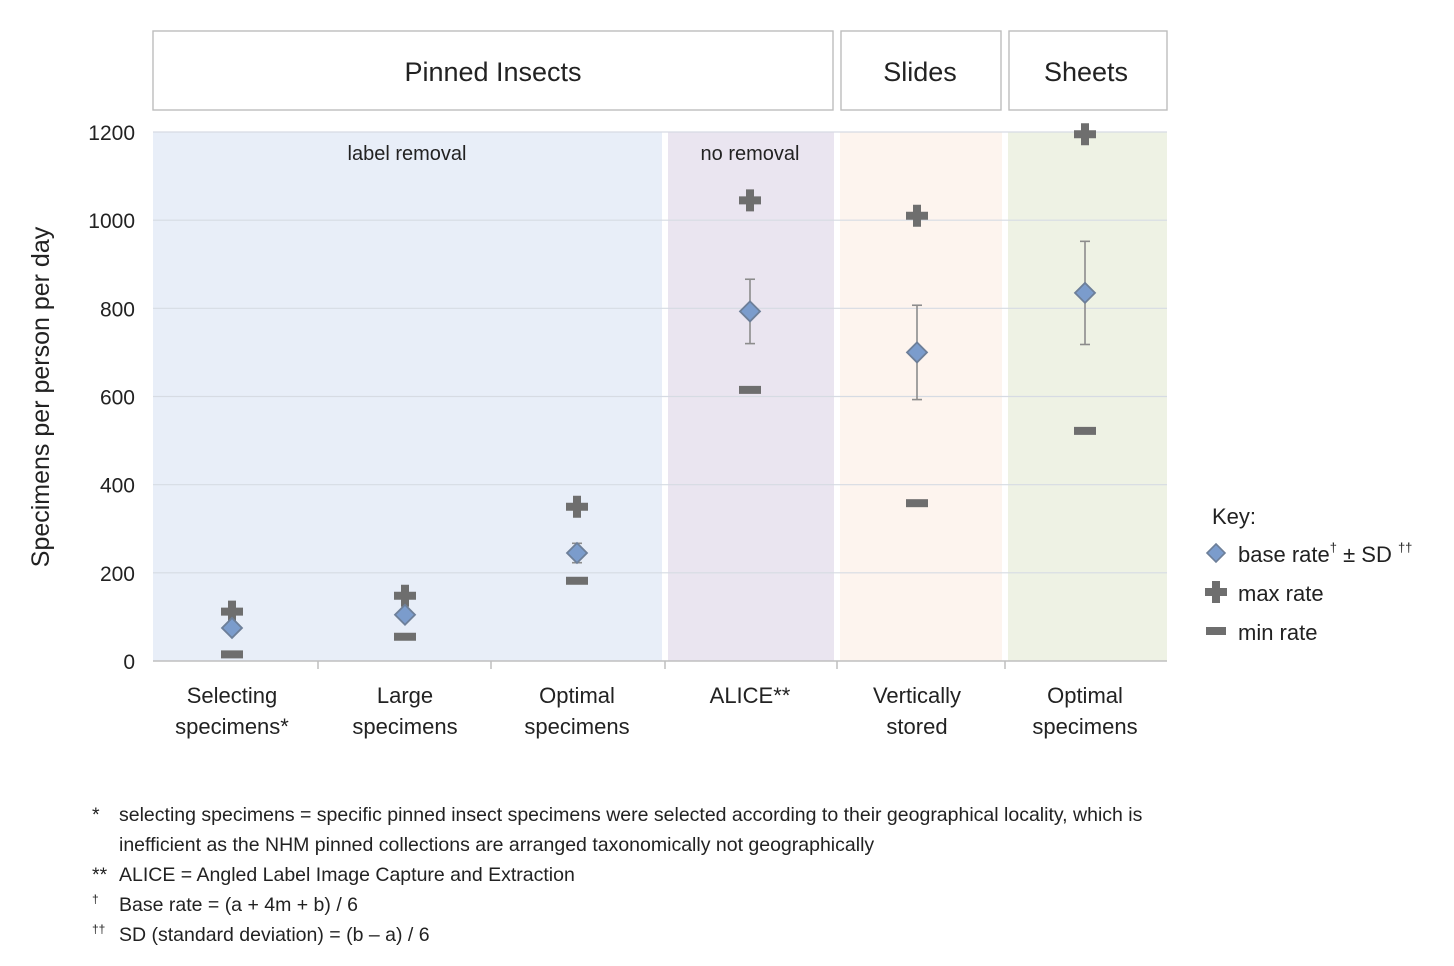 The width and height of the screenshot is (1454, 966). I want to click on group-label: Slides, so click(920, 72).